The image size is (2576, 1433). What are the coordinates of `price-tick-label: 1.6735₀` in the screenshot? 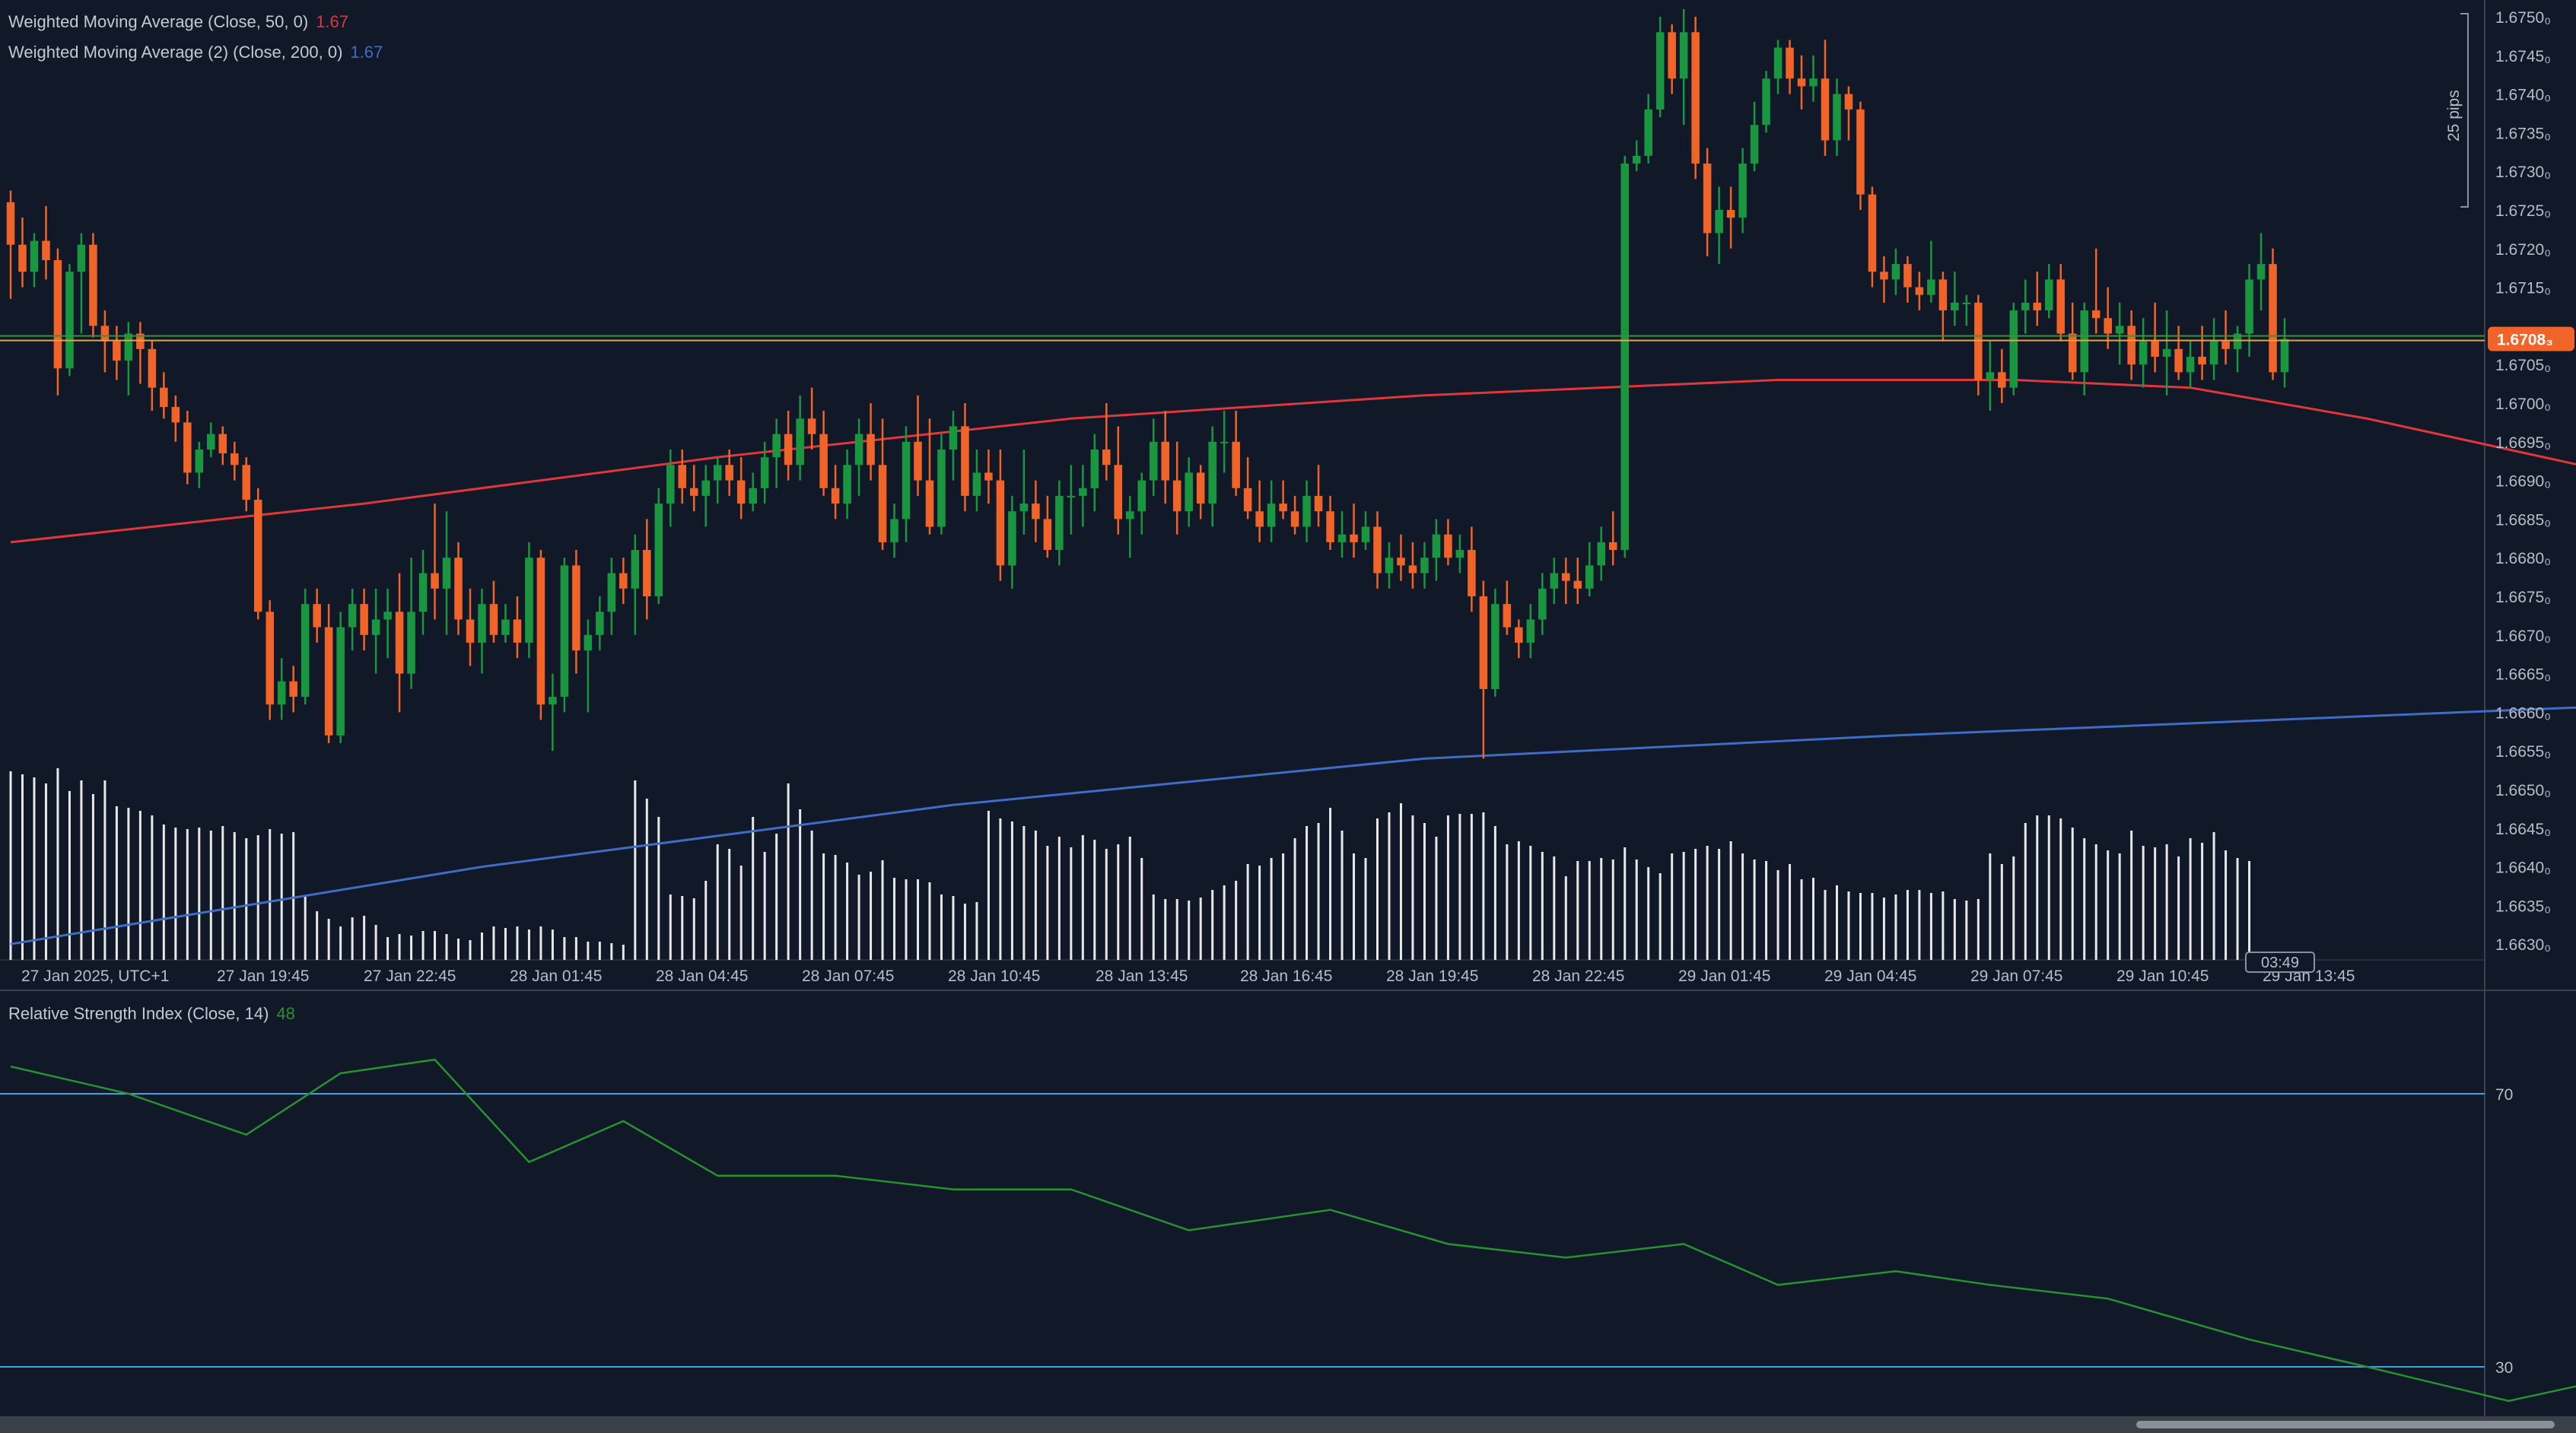 It's located at (2523, 133).